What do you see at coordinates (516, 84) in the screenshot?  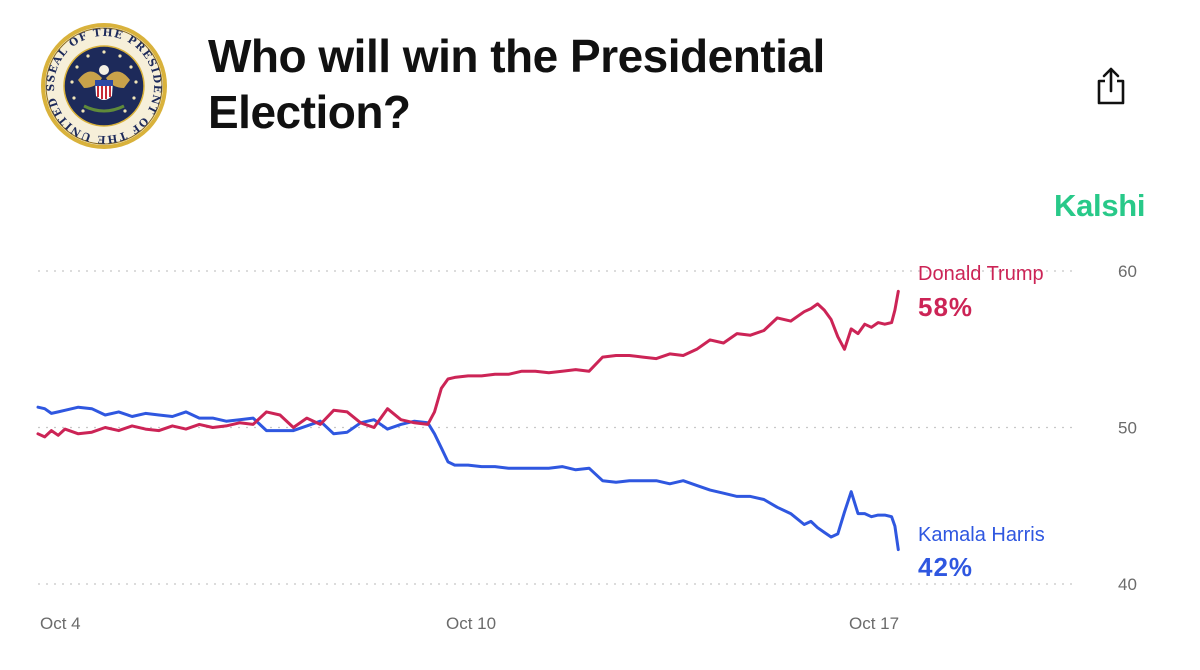 I see `page-title: Who will win the Presidential Election?` at bounding box center [516, 84].